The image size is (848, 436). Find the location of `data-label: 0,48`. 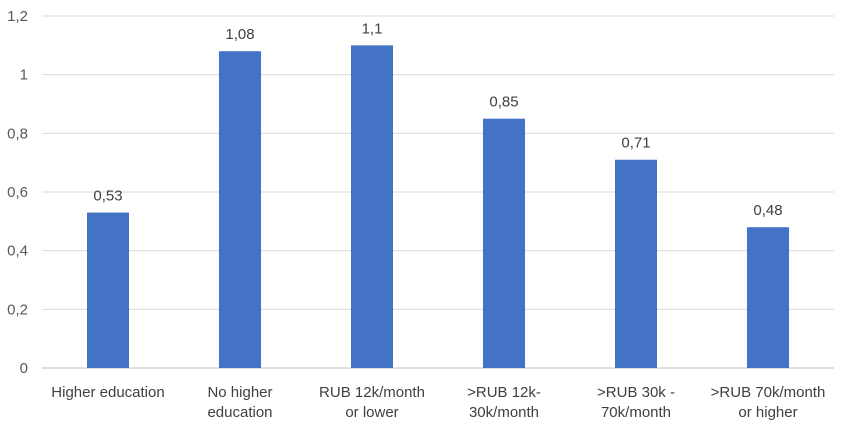

data-label: 0,48 is located at coordinates (767, 210).